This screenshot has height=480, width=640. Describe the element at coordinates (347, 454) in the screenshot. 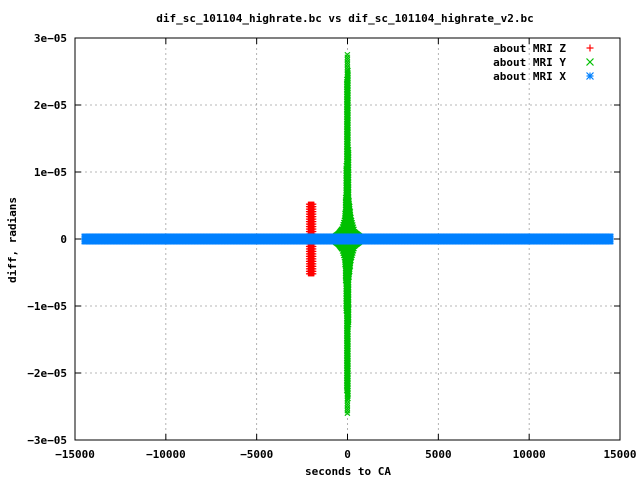

I see `x-tick-label: 0` at that location.